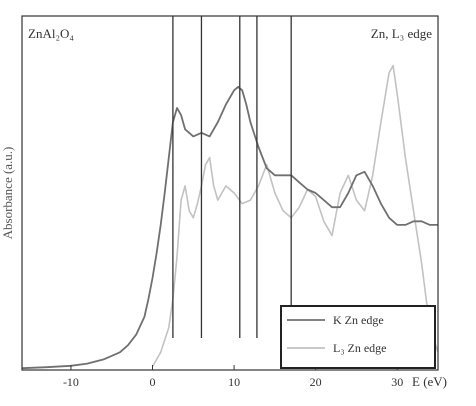 This screenshot has height=406, width=476. I want to click on legend-box, so click(358, 337).